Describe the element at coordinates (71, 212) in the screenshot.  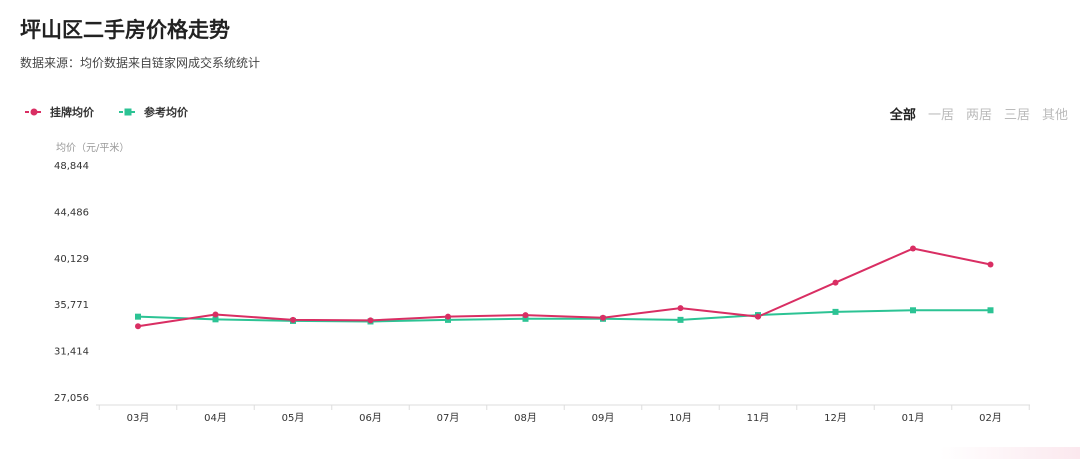
I see `y-tick-label: 44,486` at that location.